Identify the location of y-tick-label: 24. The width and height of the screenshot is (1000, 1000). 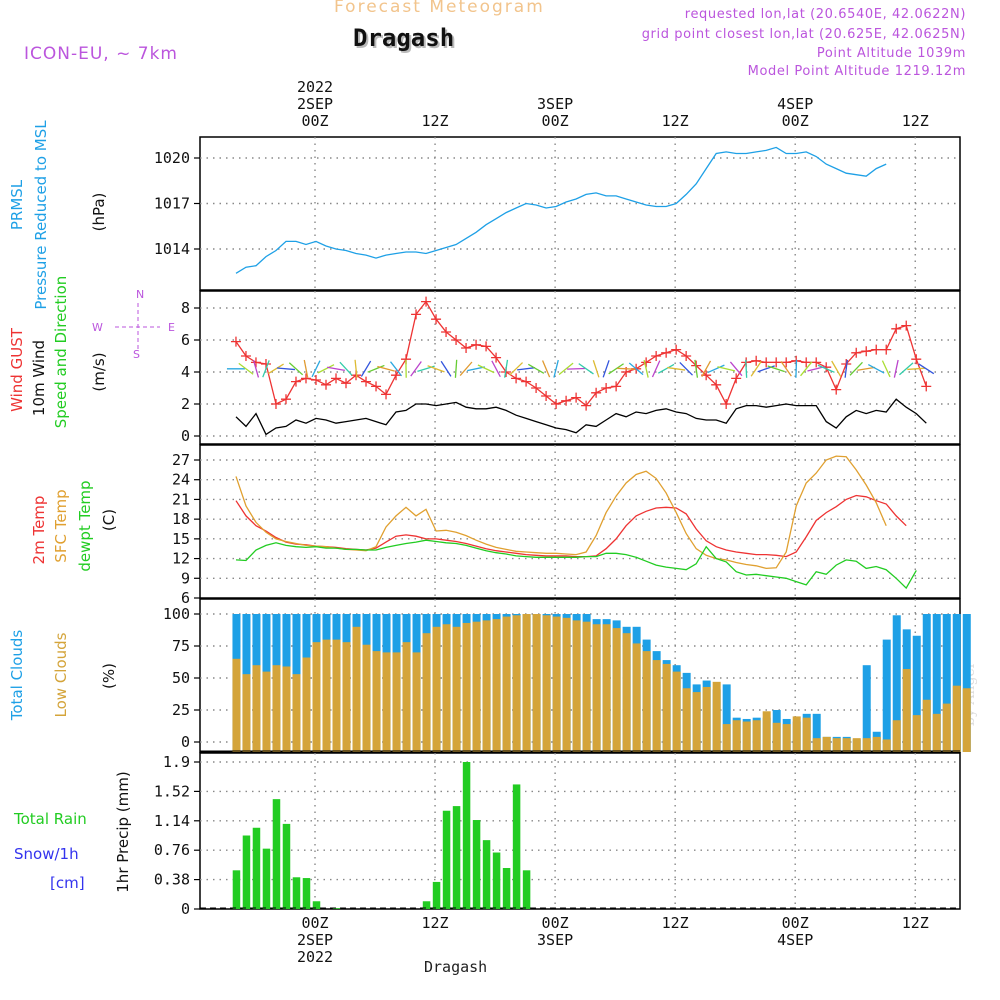
(181, 480).